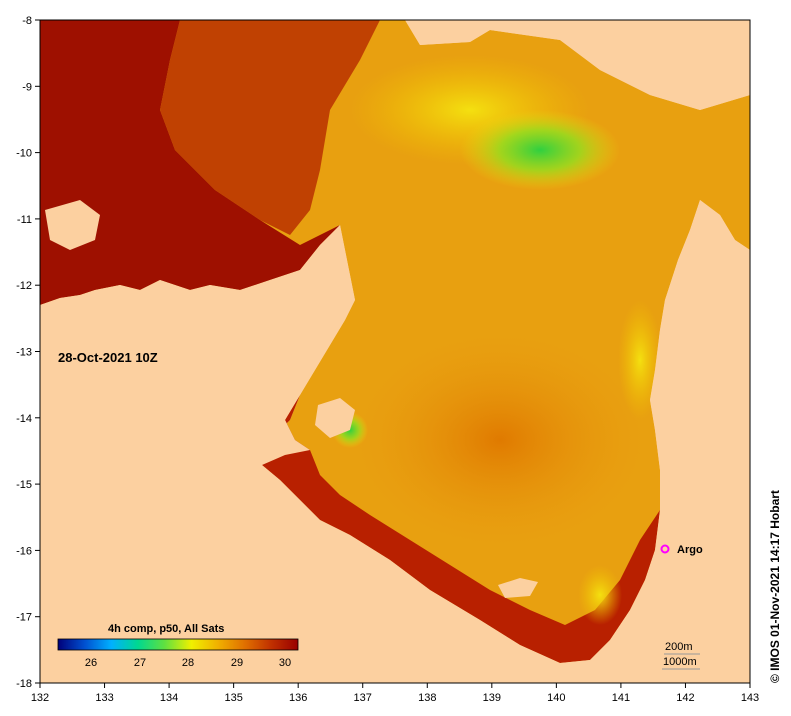 Image resolution: width=791 pixels, height=716 pixels. What do you see at coordinates (24, 618) in the screenshot?
I see `y-tick-label: -17` at bounding box center [24, 618].